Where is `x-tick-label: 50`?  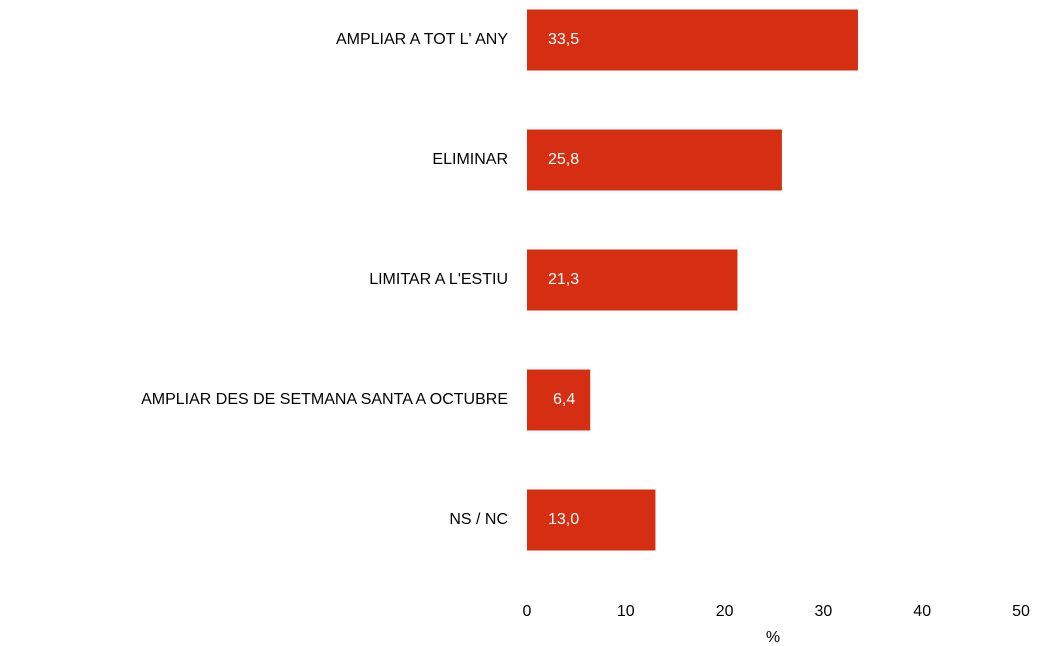
x-tick-label: 50 is located at coordinates (1021, 611).